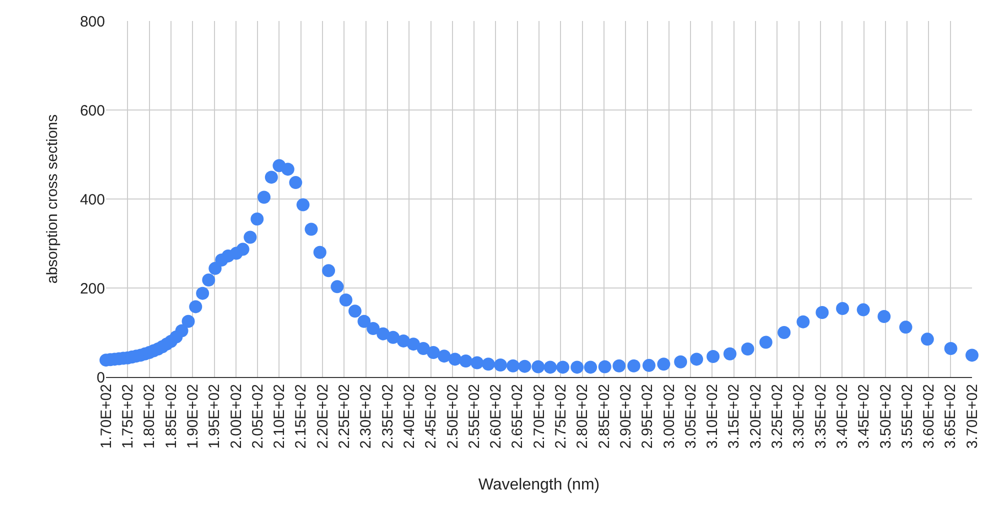  Describe the element at coordinates (691, 416) in the screenshot. I see `x-tick-label: 3.05E+02` at that location.